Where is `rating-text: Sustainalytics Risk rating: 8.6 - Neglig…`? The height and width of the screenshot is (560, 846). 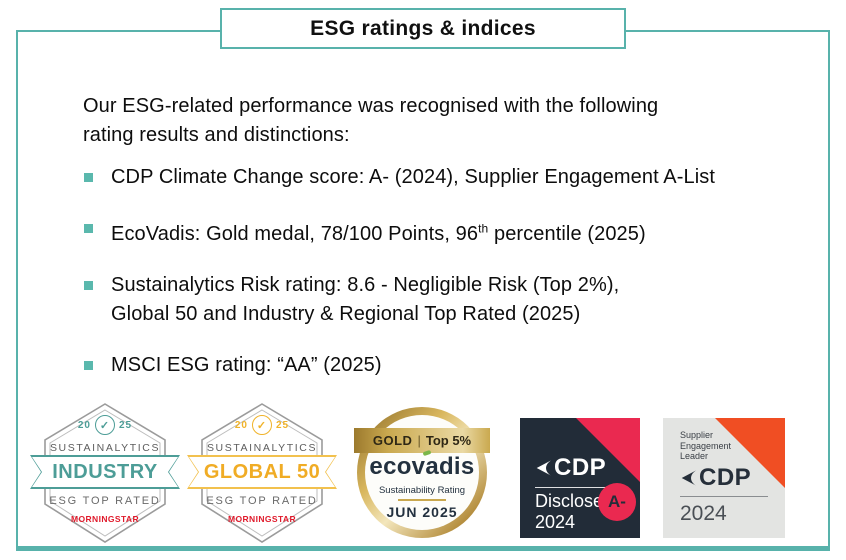
rating-text: Sustainalytics Risk rating: 8.6 - Neglig… is located at coordinates (365, 299).